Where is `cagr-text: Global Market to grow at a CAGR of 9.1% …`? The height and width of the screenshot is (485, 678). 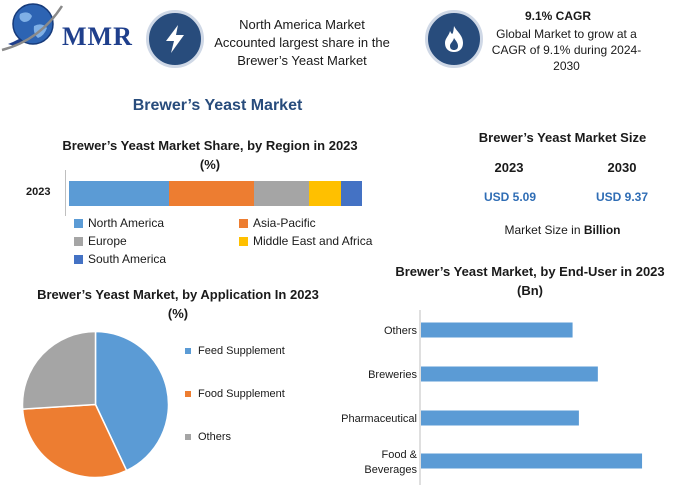
cagr-text: Global Market to grow at a CAGR of 9.1% … is located at coordinates (566, 50).